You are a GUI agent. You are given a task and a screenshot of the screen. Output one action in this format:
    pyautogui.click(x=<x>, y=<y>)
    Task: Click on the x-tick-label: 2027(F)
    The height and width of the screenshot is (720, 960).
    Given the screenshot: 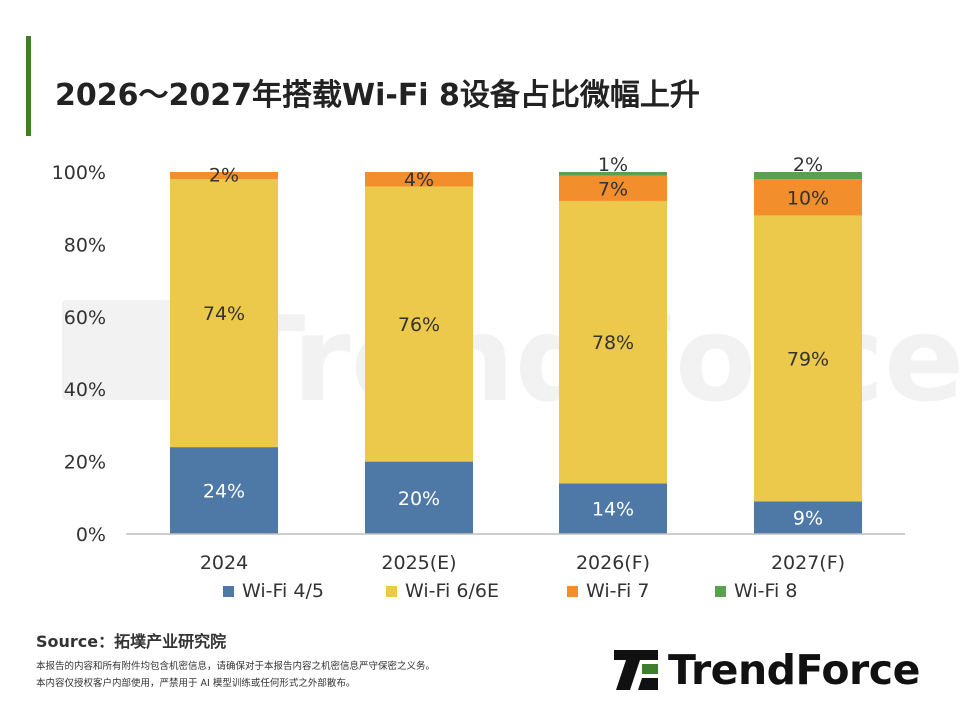 What is the action you would take?
    pyautogui.click(x=808, y=563)
    